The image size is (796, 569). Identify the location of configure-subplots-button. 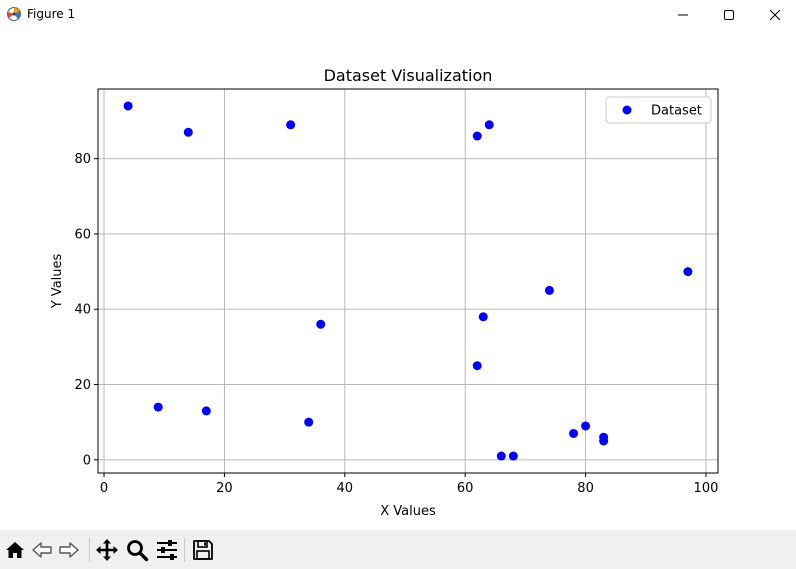
(167, 550).